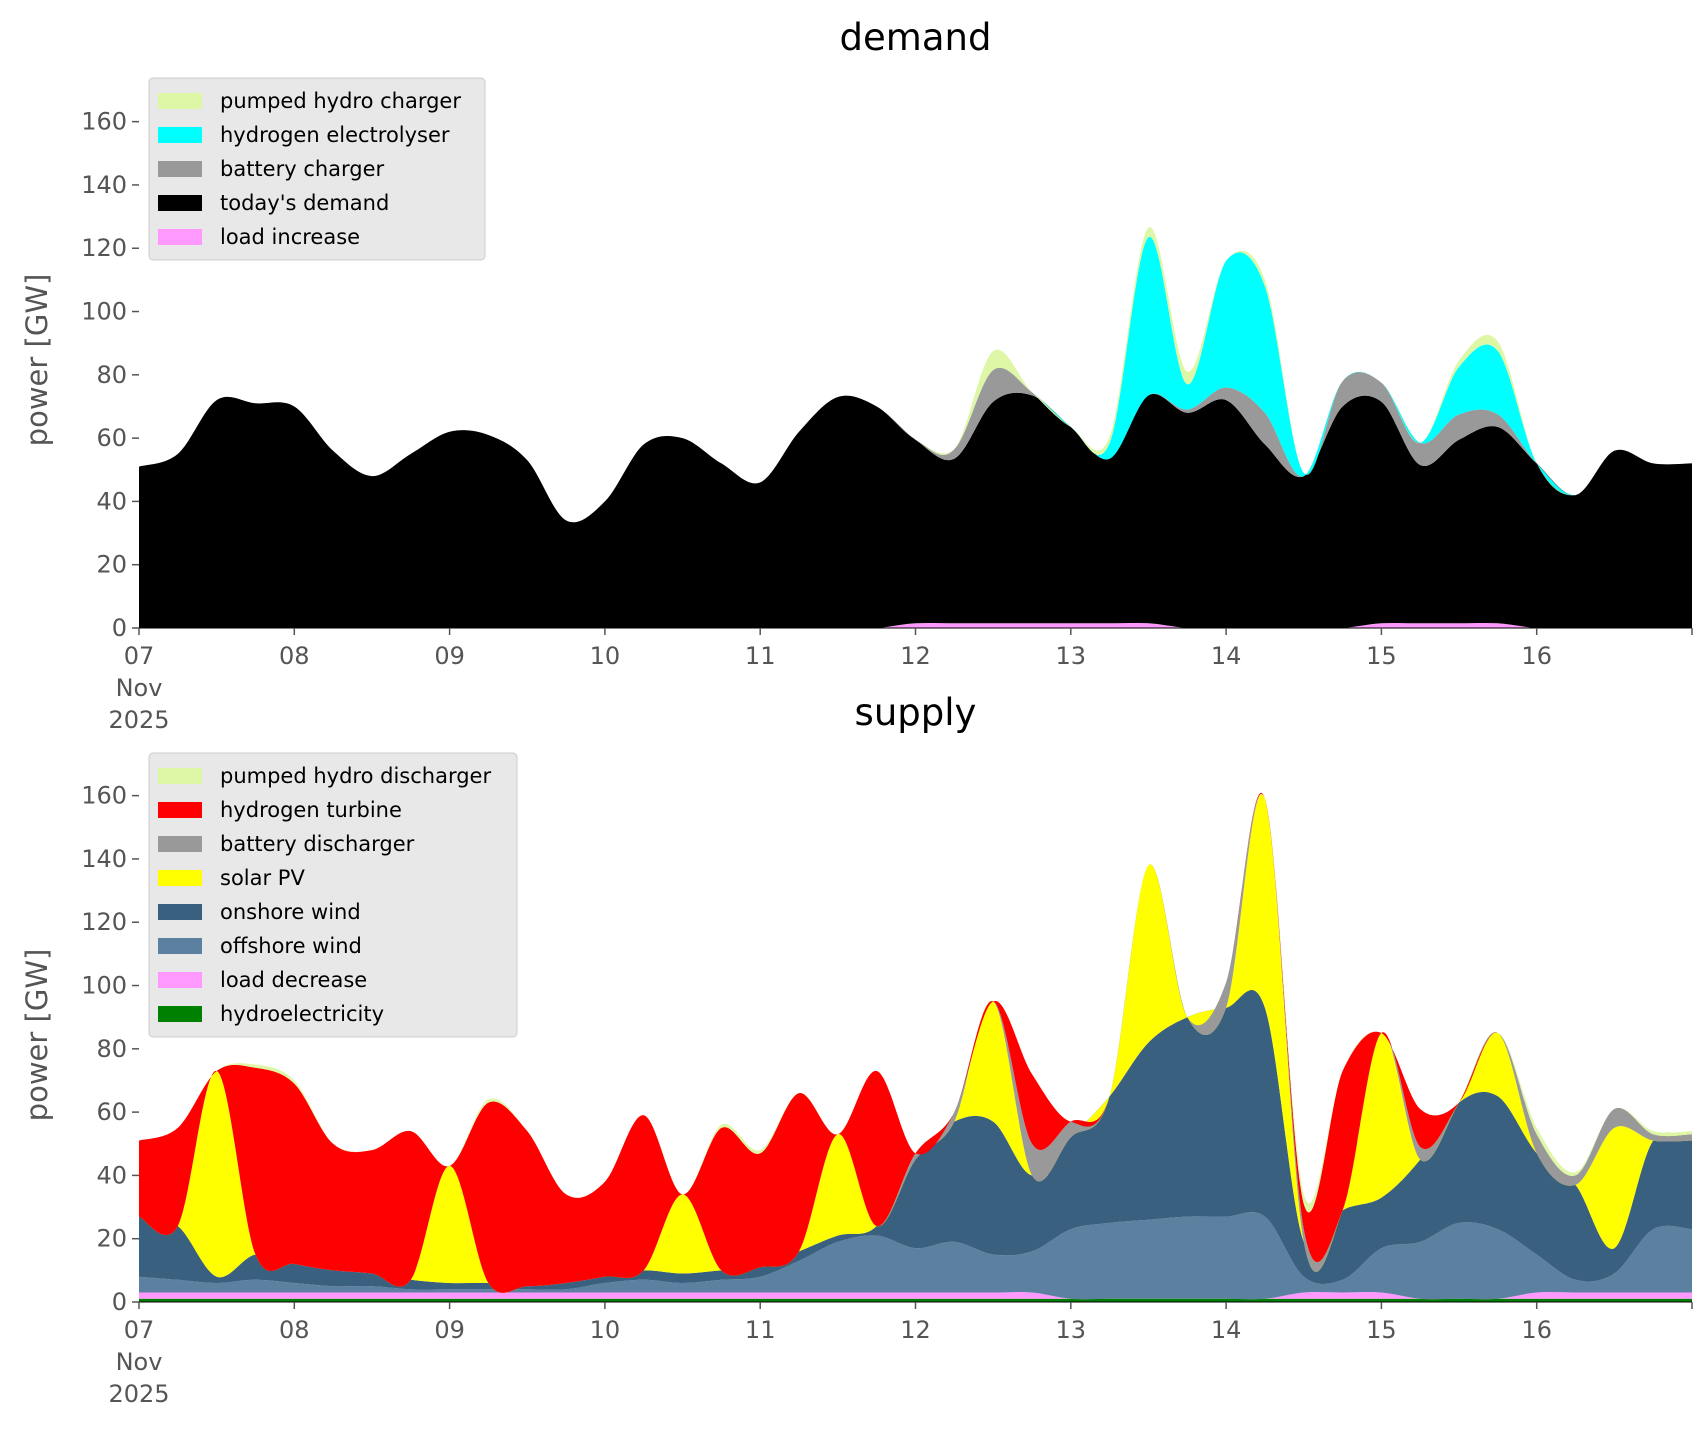 This screenshot has width=1706, height=1435. Describe the element at coordinates (311, 810) in the screenshot. I see `legend-label-hydrogen-turbine: hydrogen turbine` at that location.